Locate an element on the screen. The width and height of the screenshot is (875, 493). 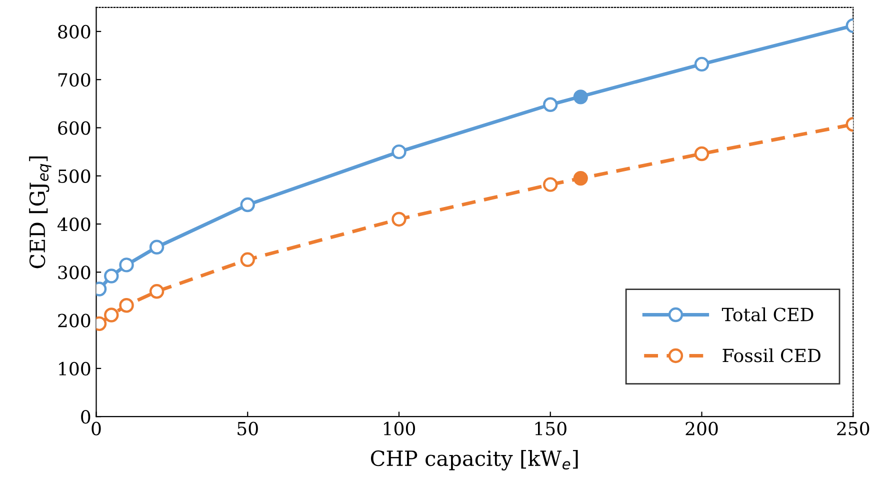
y-tick-label: 100 is located at coordinates (74, 369).